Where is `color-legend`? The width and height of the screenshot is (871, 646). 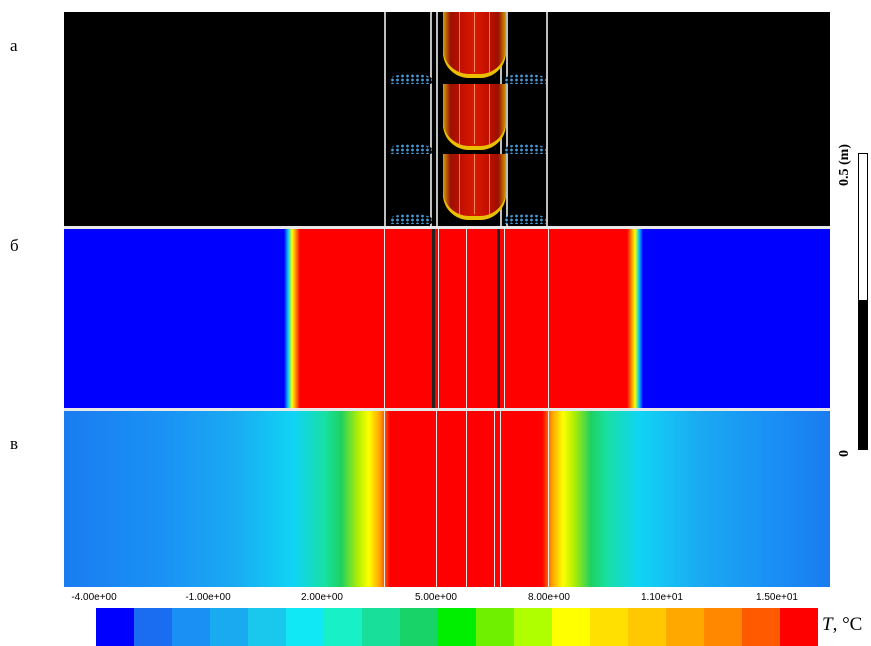
color-legend is located at coordinates (457, 627).